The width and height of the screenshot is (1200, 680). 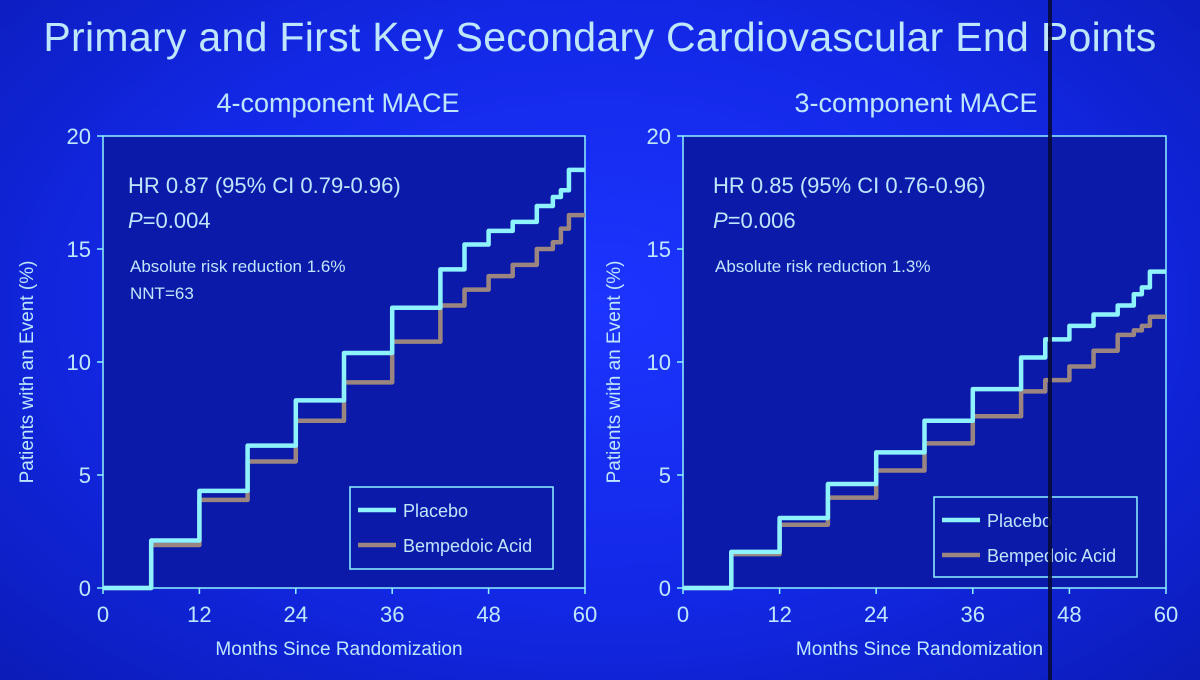 I want to click on chart1-y-axis-label: Patients with an Event (%), so click(x=27, y=372).